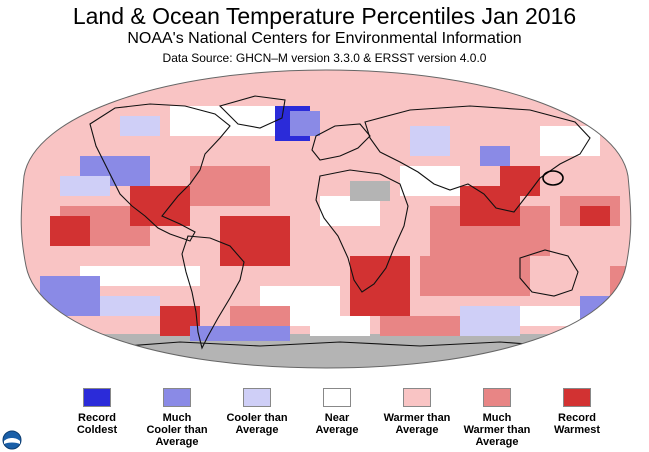  I want to click on legend-near: Near Average, so click(337, 412).